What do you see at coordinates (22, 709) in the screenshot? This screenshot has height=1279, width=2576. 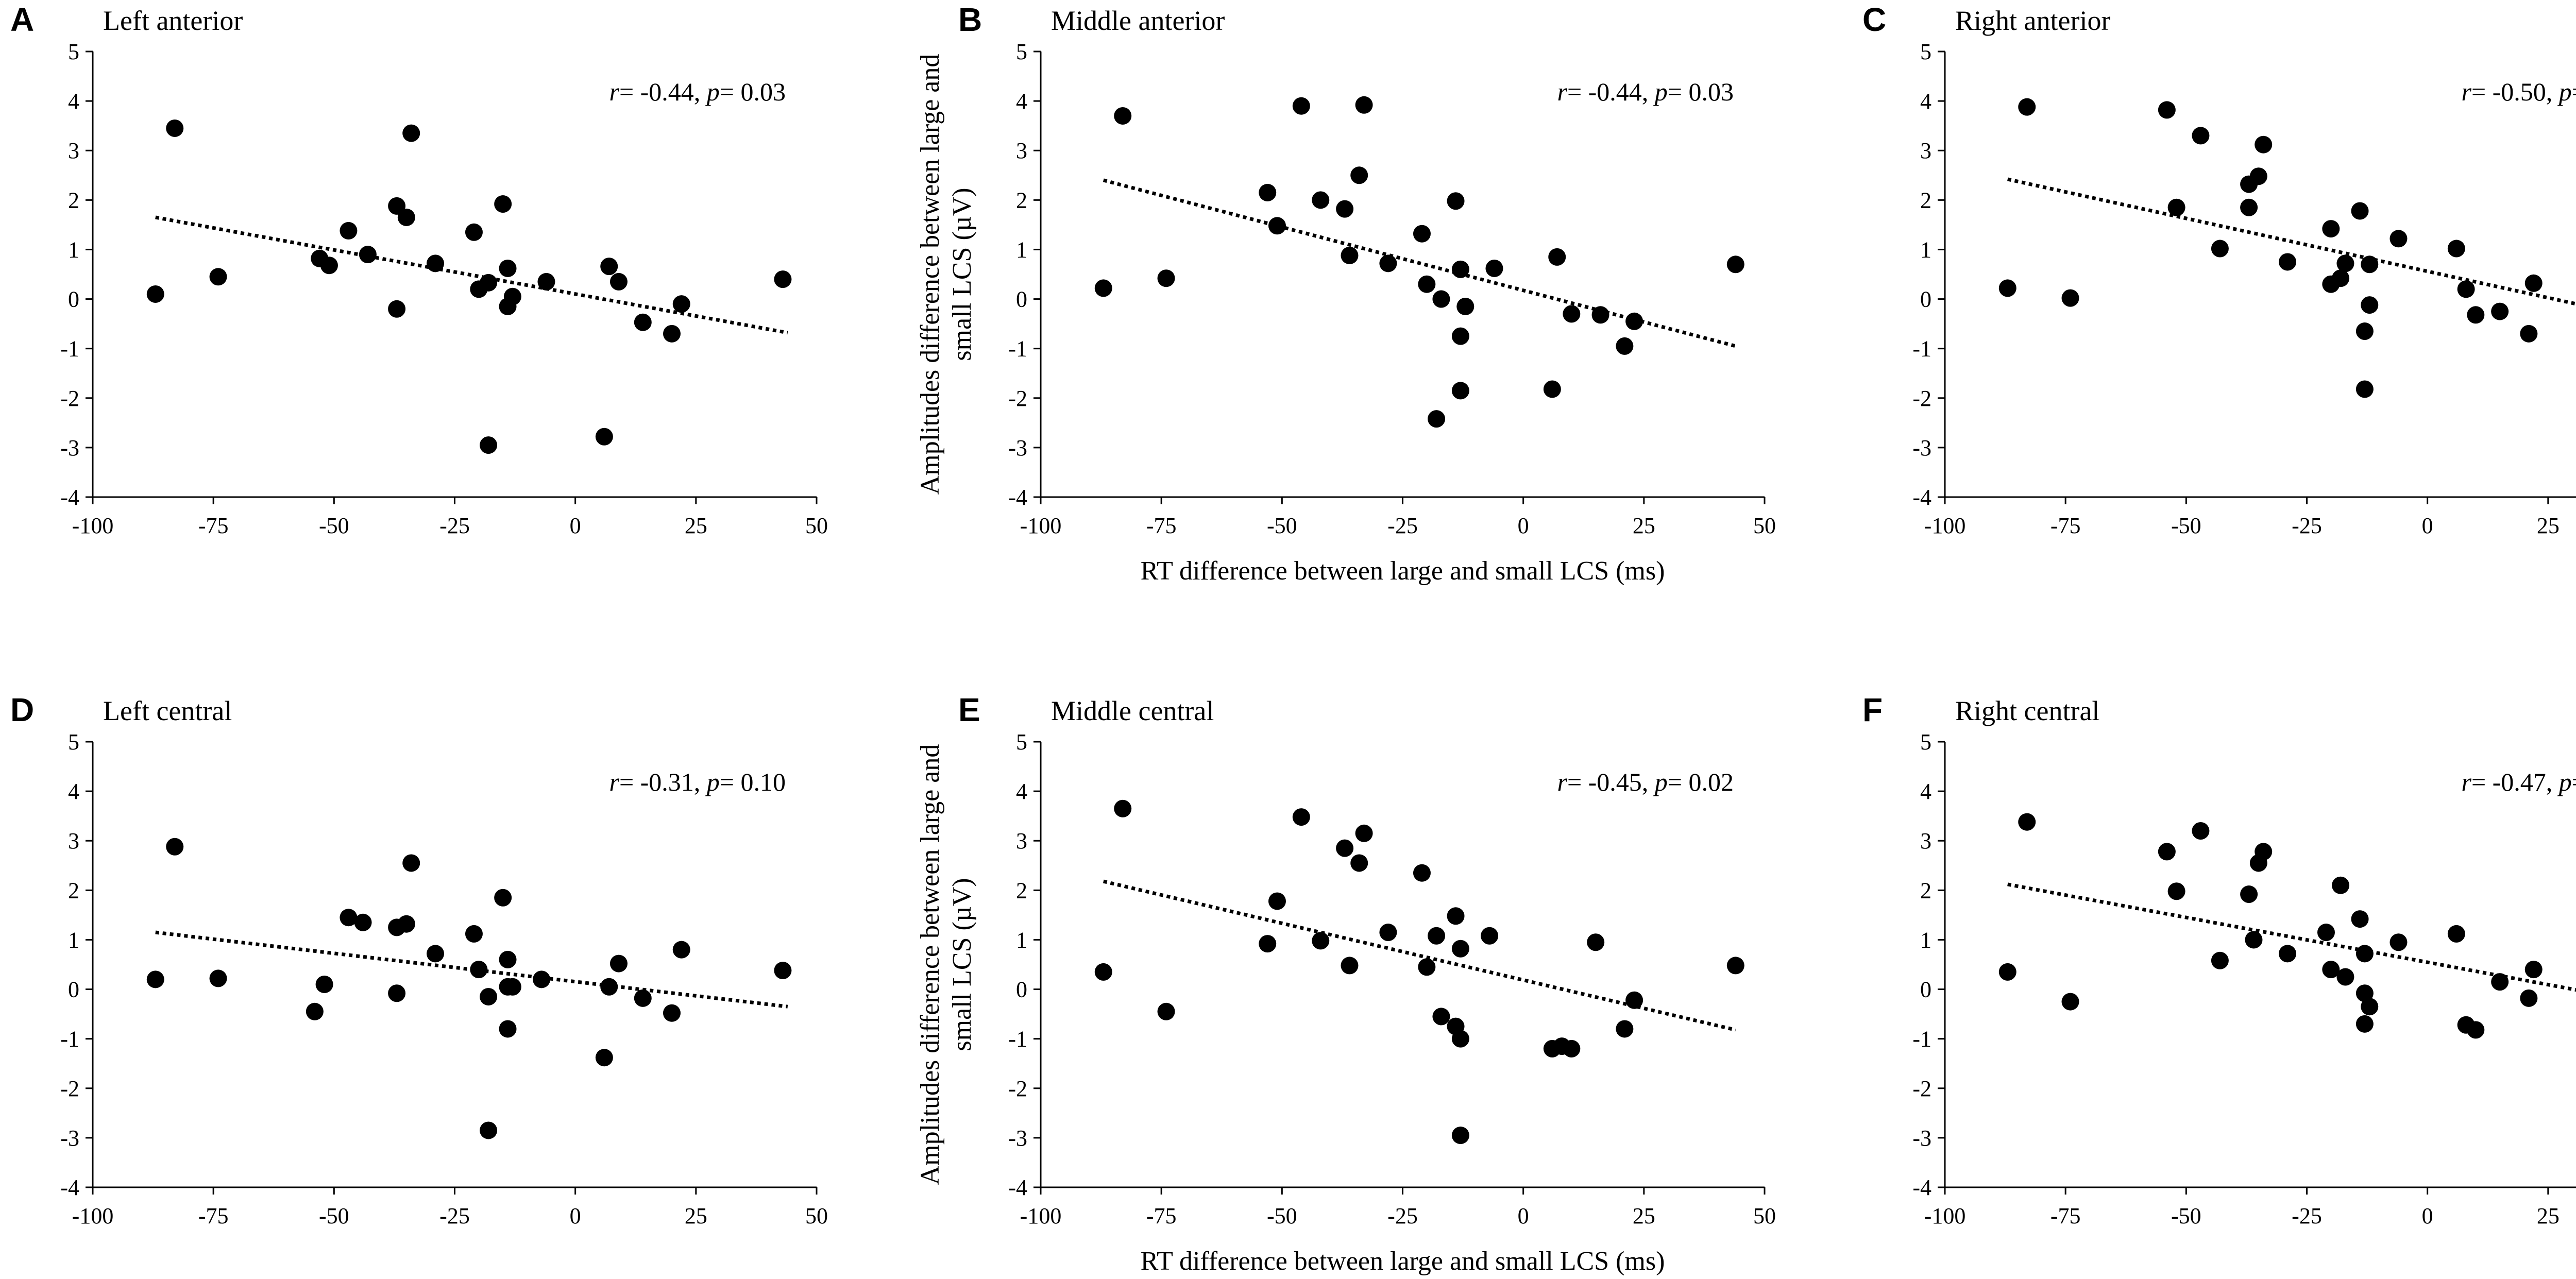 I see `panel-letter: D` at bounding box center [22, 709].